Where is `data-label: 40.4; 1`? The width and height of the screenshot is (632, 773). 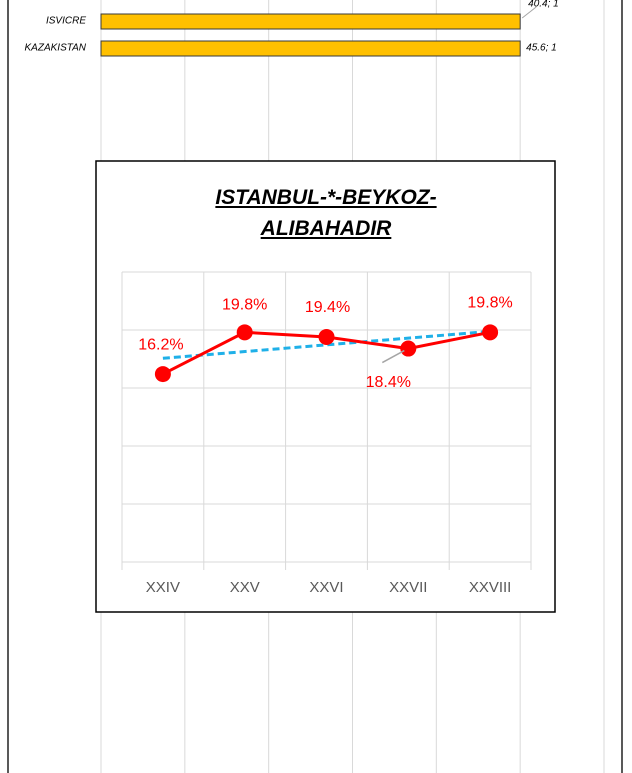 data-label: 40.4; 1 is located at coordinates (543, 5).